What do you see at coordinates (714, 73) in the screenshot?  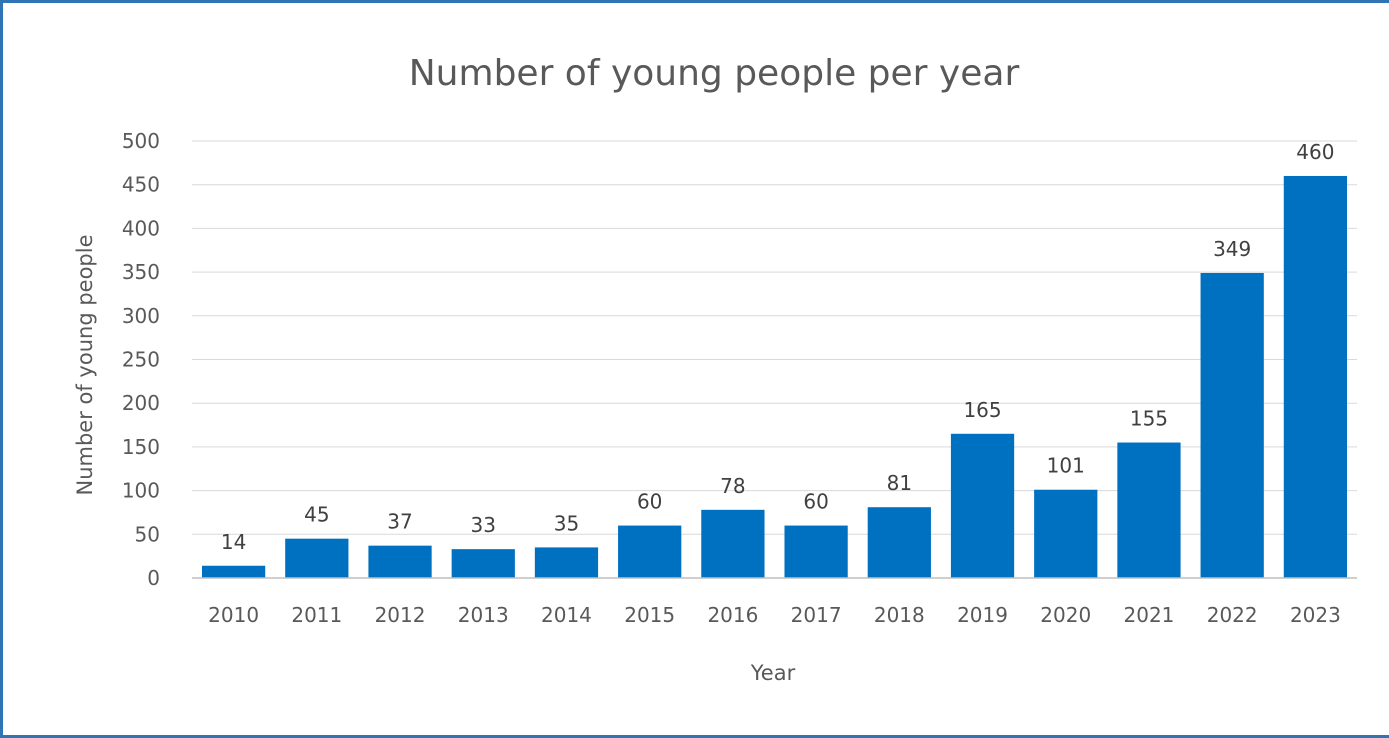 I see `chart-title: Number of young people per year` at bounding box center [714, 73].